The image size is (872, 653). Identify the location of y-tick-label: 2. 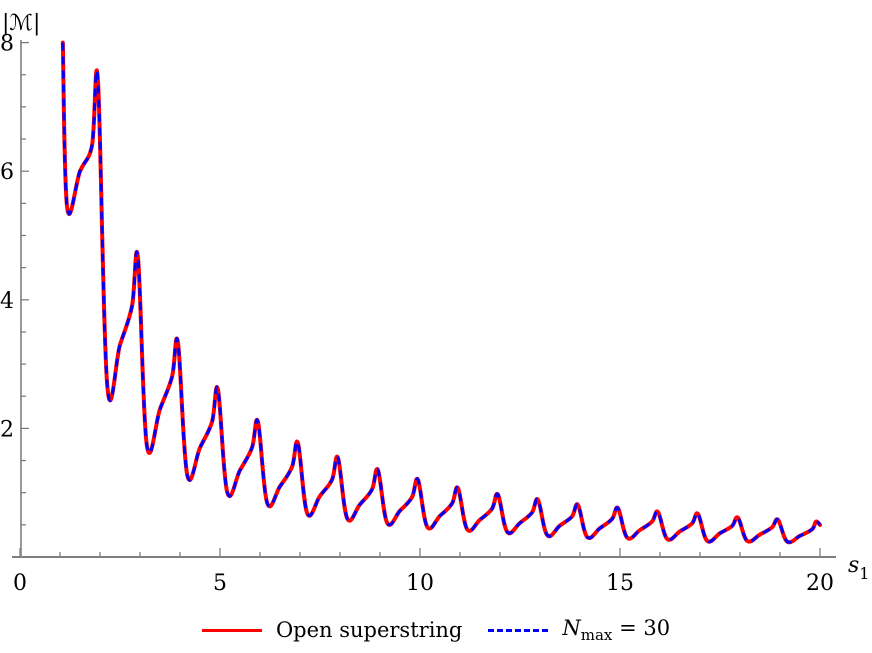
(7, 429).